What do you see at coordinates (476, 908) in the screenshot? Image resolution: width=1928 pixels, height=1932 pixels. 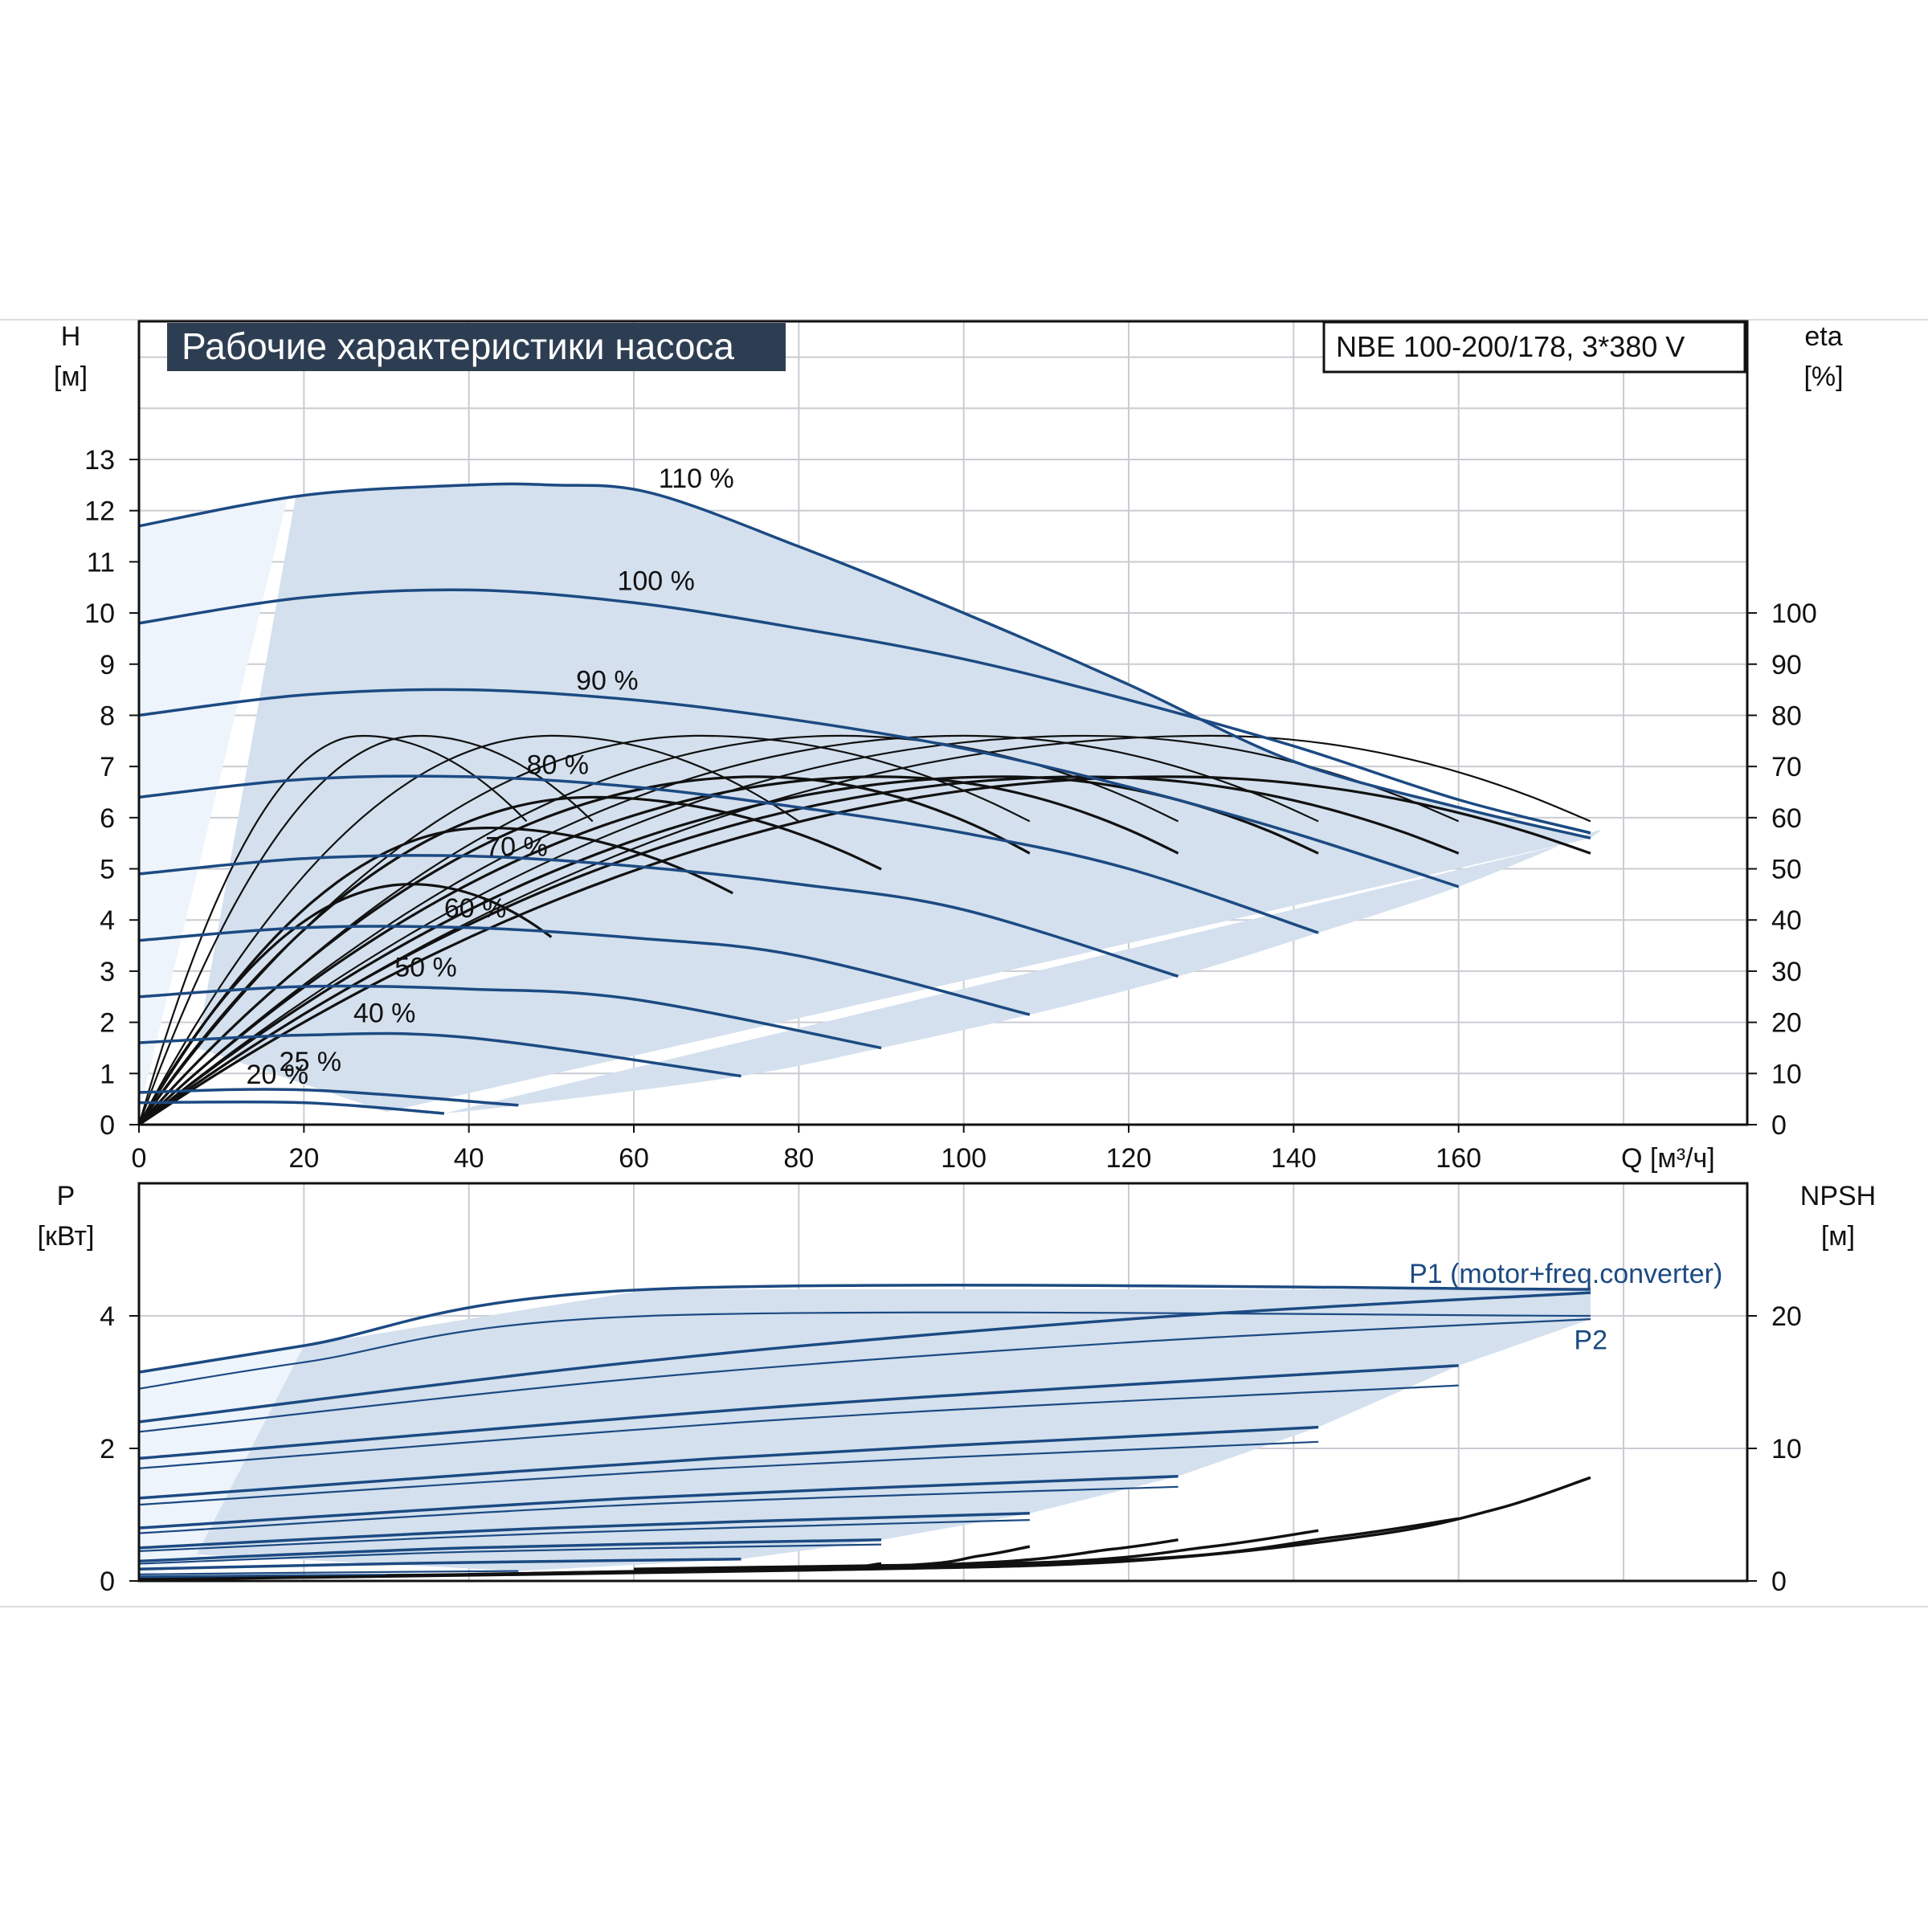 I see `speed-curve-label: 60 %` at bounding box center [476, 908].